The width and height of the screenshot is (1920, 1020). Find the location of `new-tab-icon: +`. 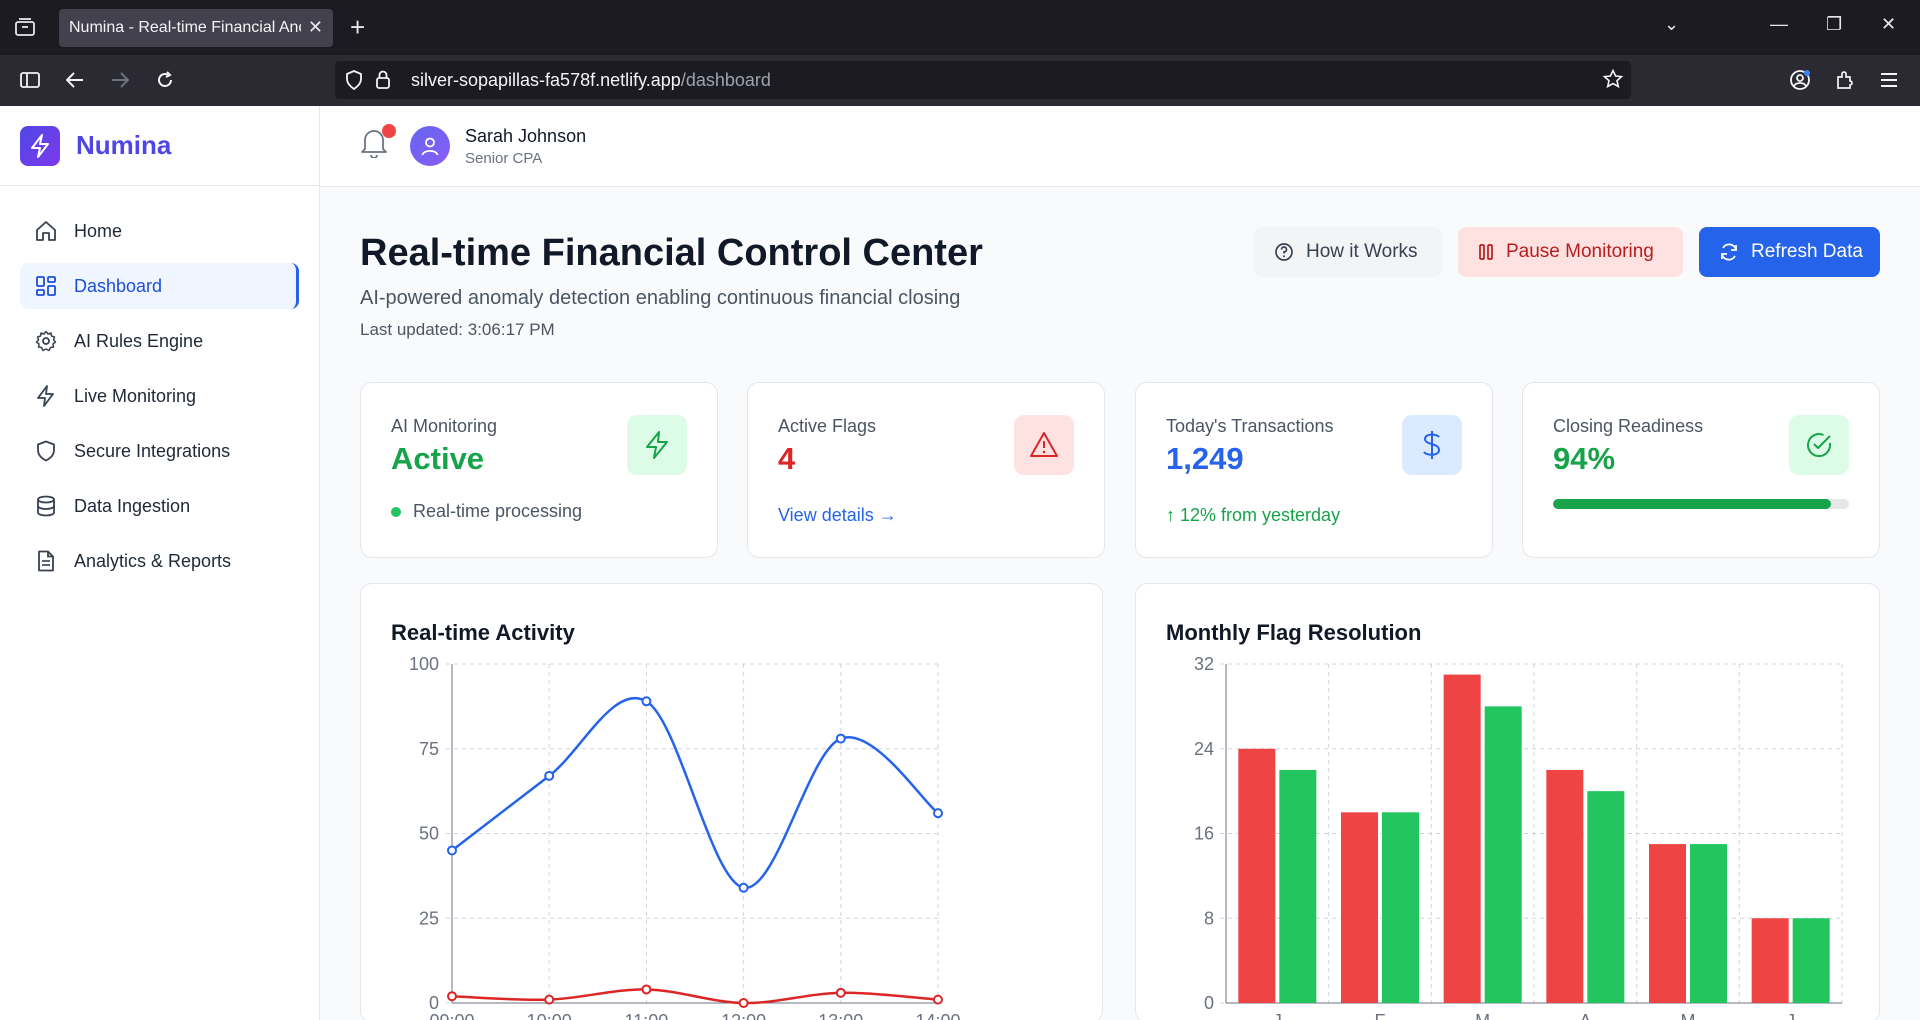

new-tab-icon: + is located at coordinates (358, 27).